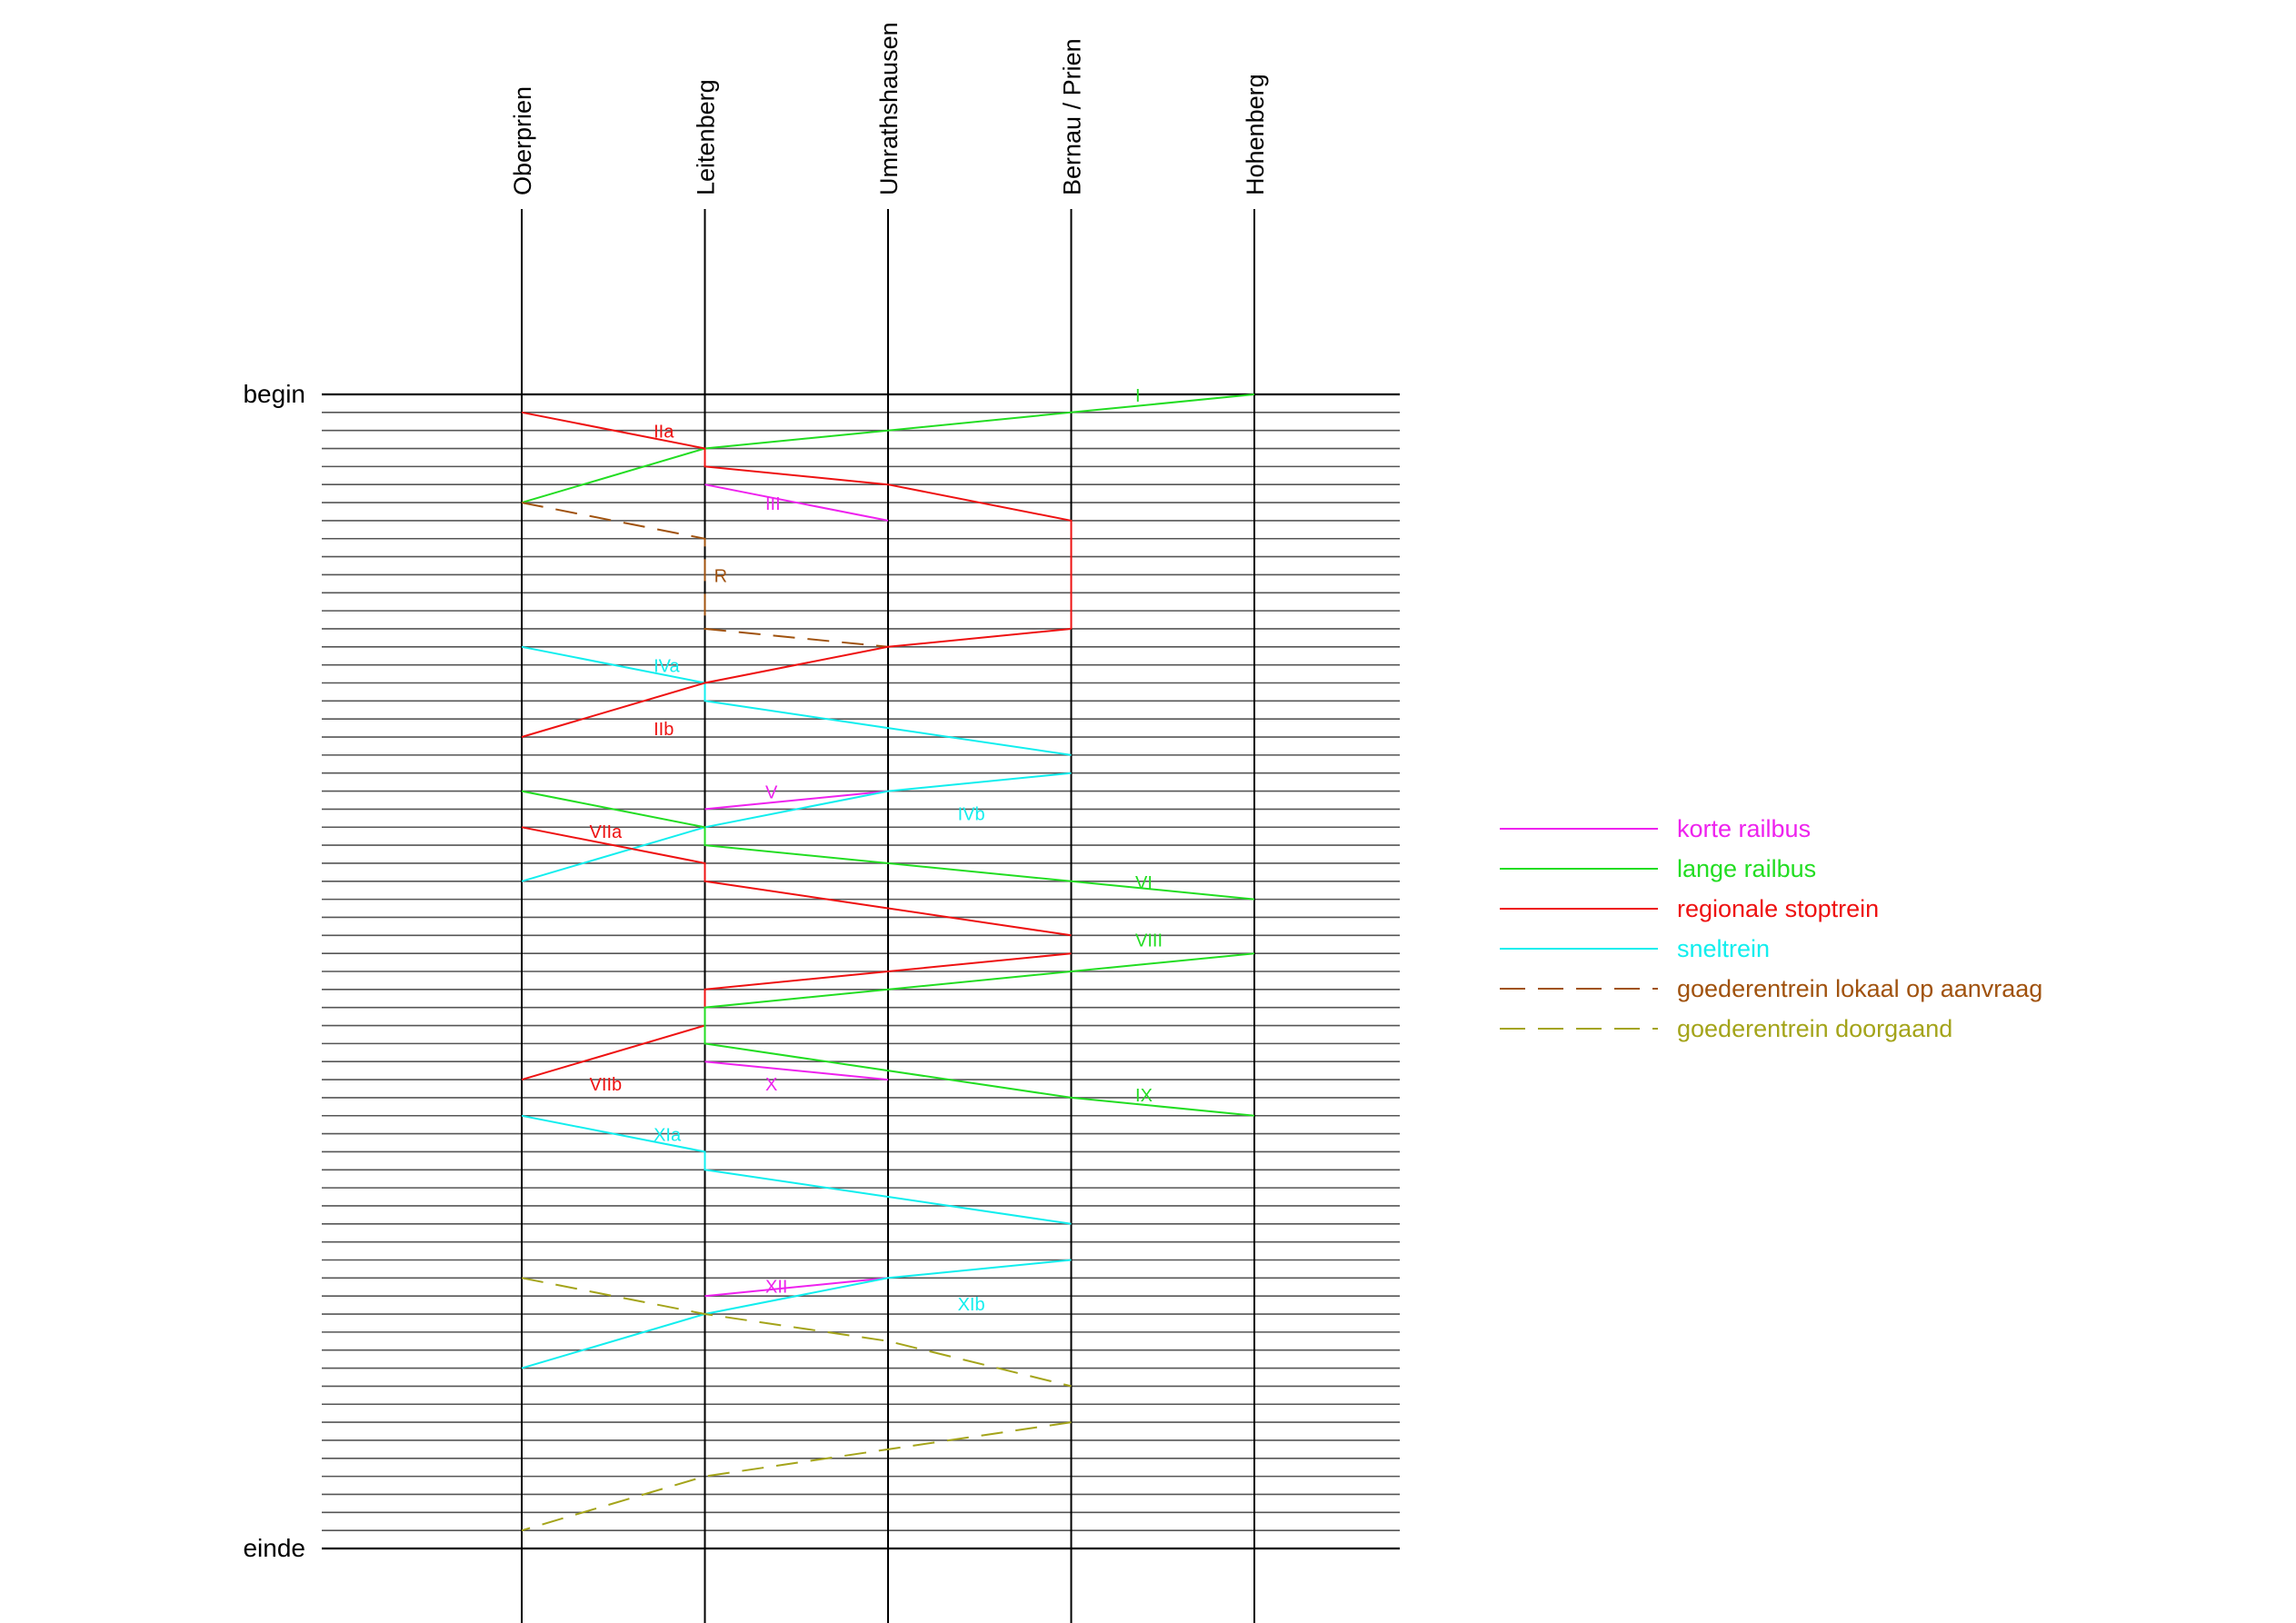 This screenshot has width=2296, height=1623. What do you see at coordinates (1723, 949) in the screenshot?
I see `legend-label-snel: sneltrein` at bounding box center [1723, 949].